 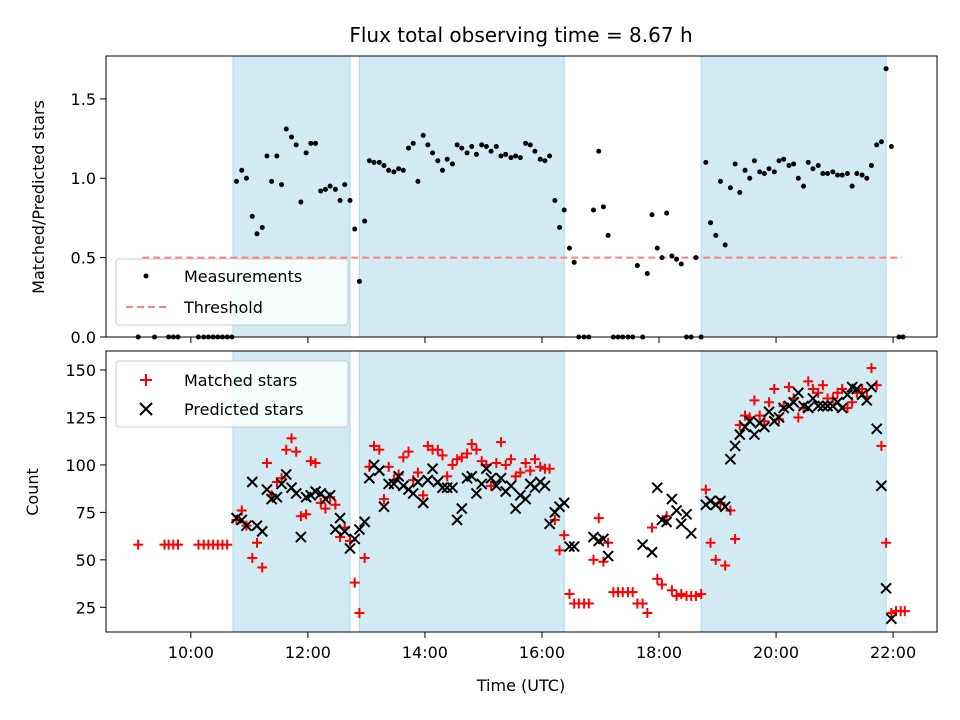 I want to click on count-ytick-label: 150, so click(x=80, y=370).